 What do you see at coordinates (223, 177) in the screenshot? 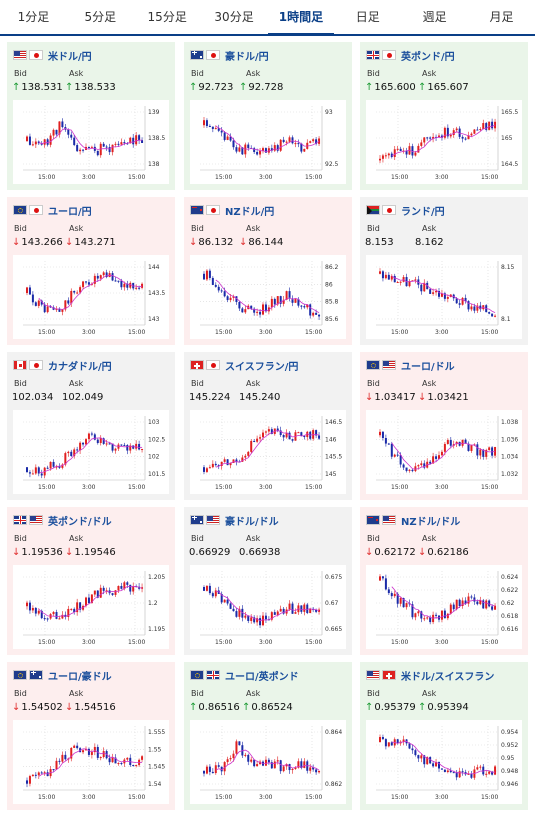
I see `x-tick-label: 15:00` at bounding box center [223, 177].